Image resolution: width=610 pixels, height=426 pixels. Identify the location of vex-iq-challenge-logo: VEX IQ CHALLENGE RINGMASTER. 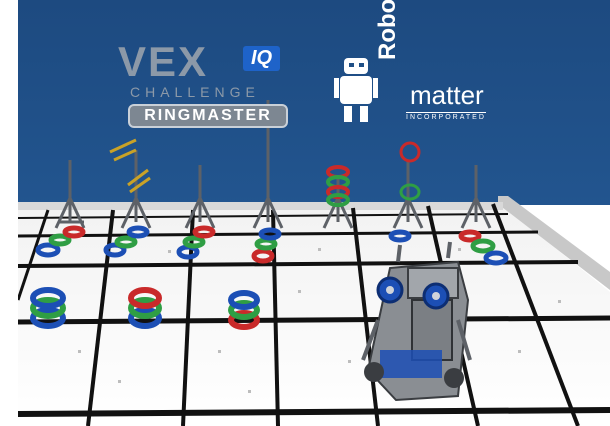
(218, 84).